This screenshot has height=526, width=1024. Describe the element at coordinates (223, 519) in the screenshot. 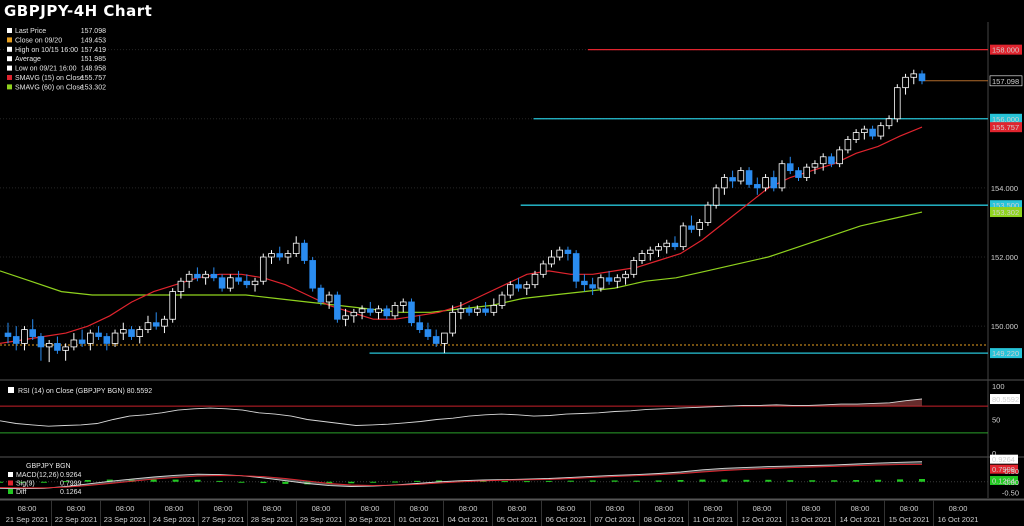

I see `x-tick-date: 27 Sep 2021` at that location.